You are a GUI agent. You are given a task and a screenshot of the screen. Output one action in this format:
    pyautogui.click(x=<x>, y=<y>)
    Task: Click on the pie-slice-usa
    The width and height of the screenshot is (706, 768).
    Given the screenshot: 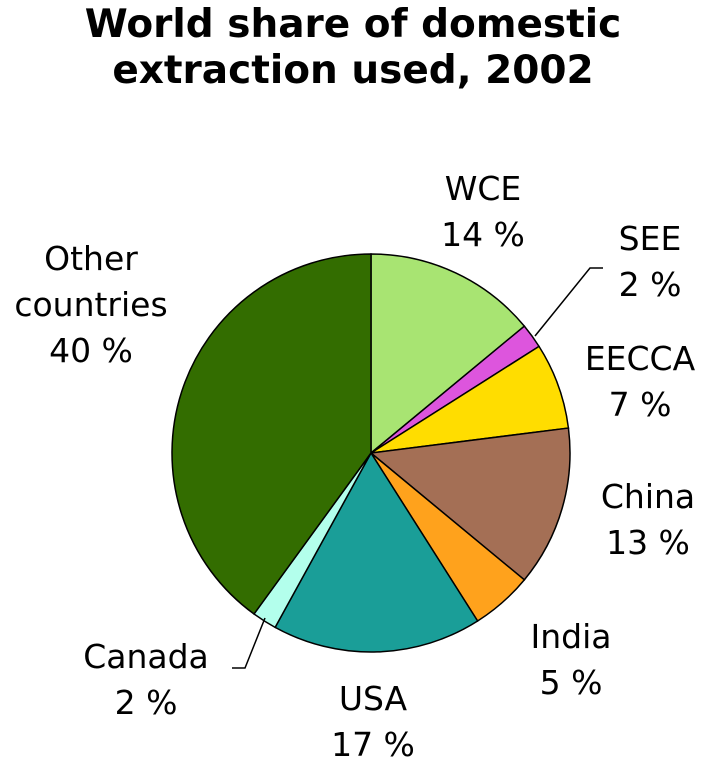 What is the action you would take?
    pyautogui.click(x=376, y=552)
    